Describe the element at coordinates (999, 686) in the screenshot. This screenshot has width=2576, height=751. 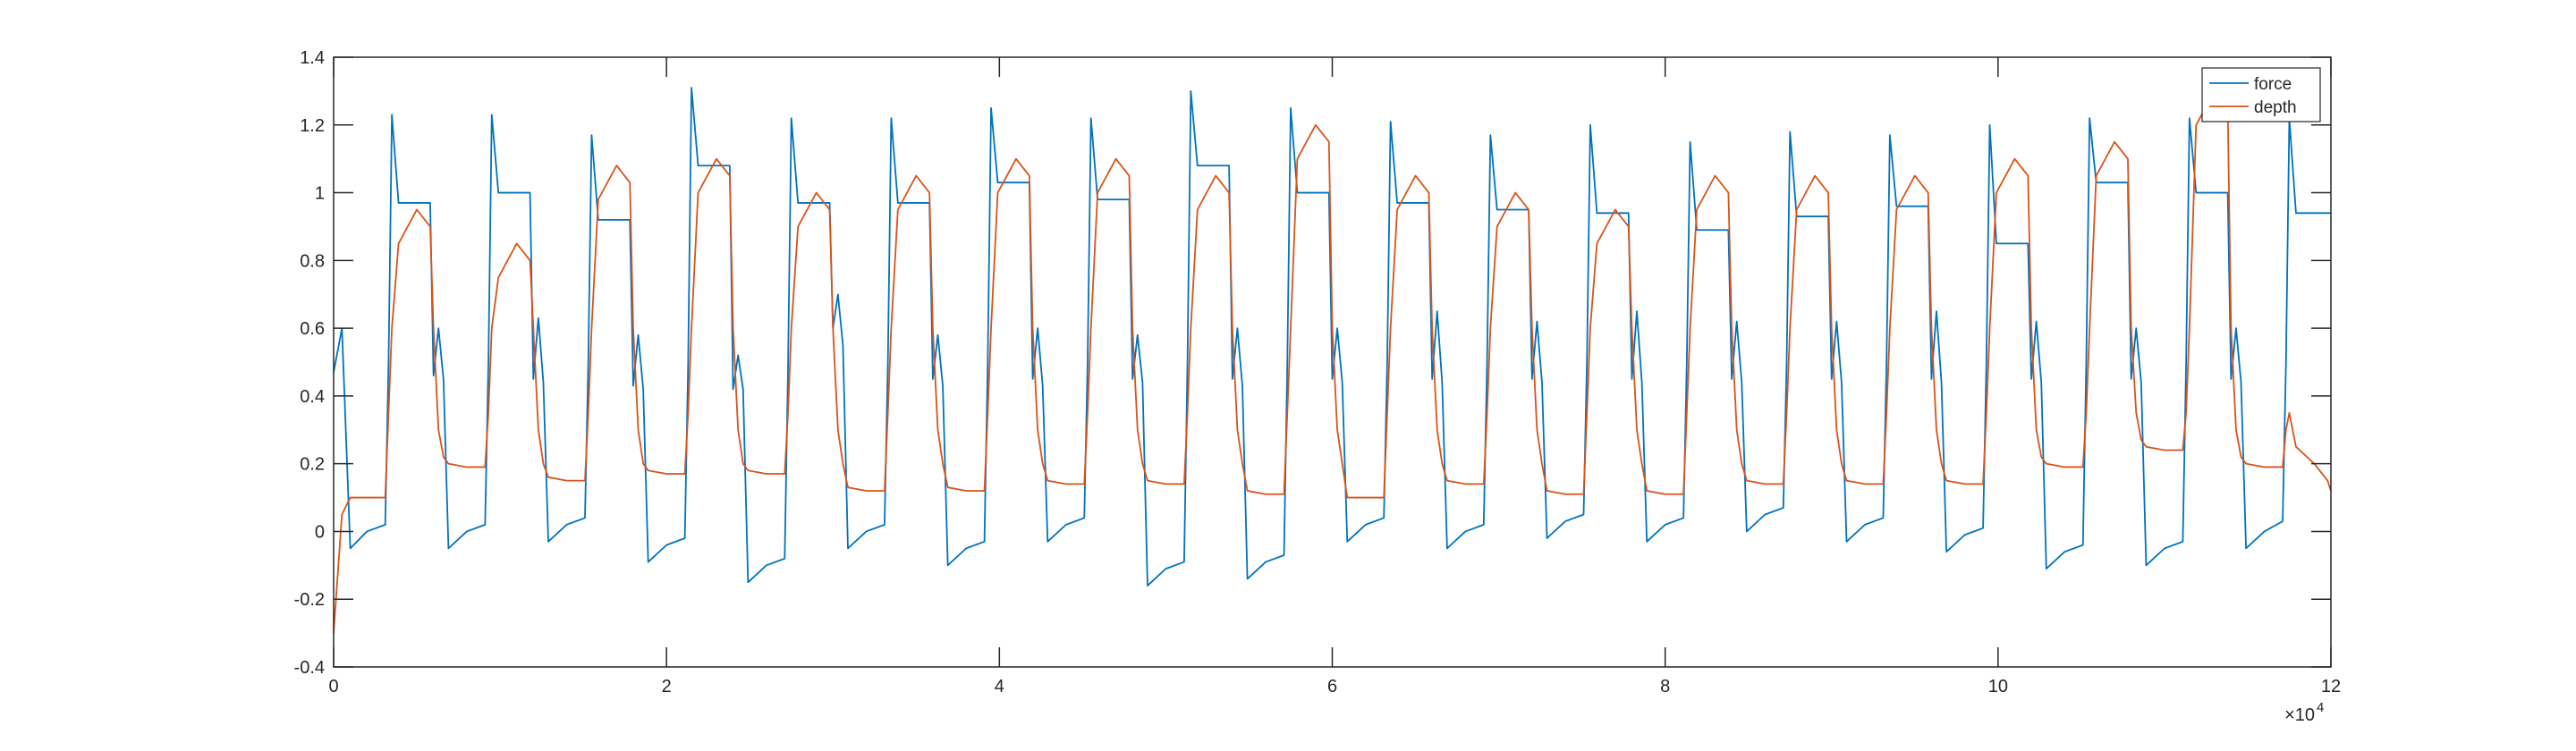
I see `x-tick-label: 4` at that location.